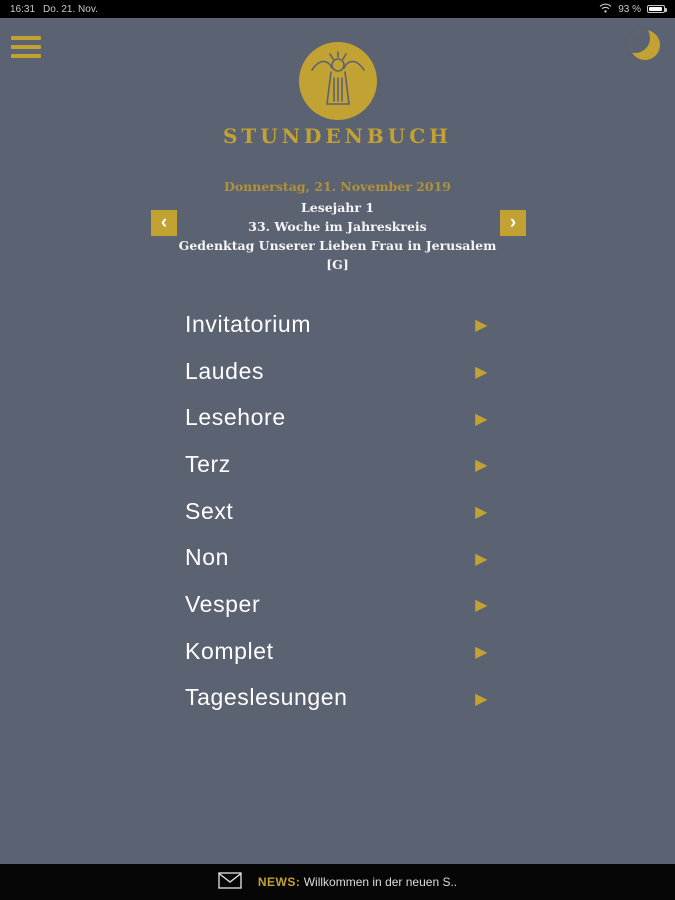 This screenshot has height=900, width=675. I want to click on status-time: 16:31, so click(23, 9).